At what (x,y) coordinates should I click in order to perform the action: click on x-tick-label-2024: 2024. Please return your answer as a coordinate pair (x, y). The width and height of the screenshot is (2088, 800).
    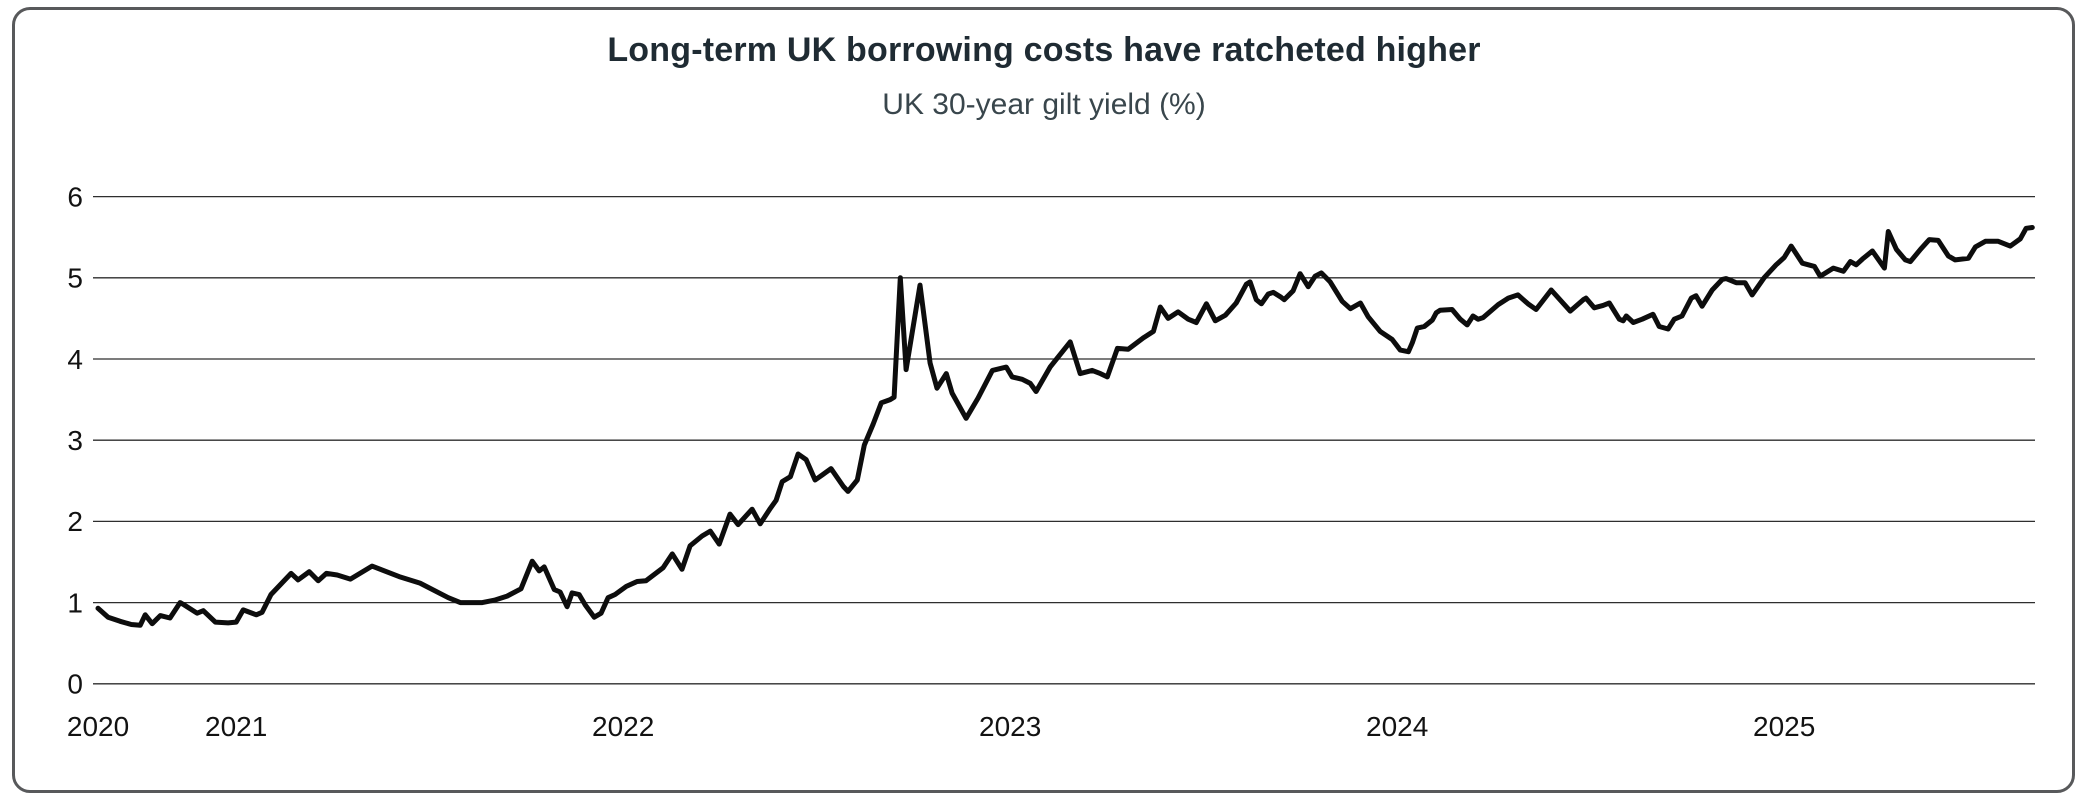
    Looking at the image, I should click on (1397, 726).